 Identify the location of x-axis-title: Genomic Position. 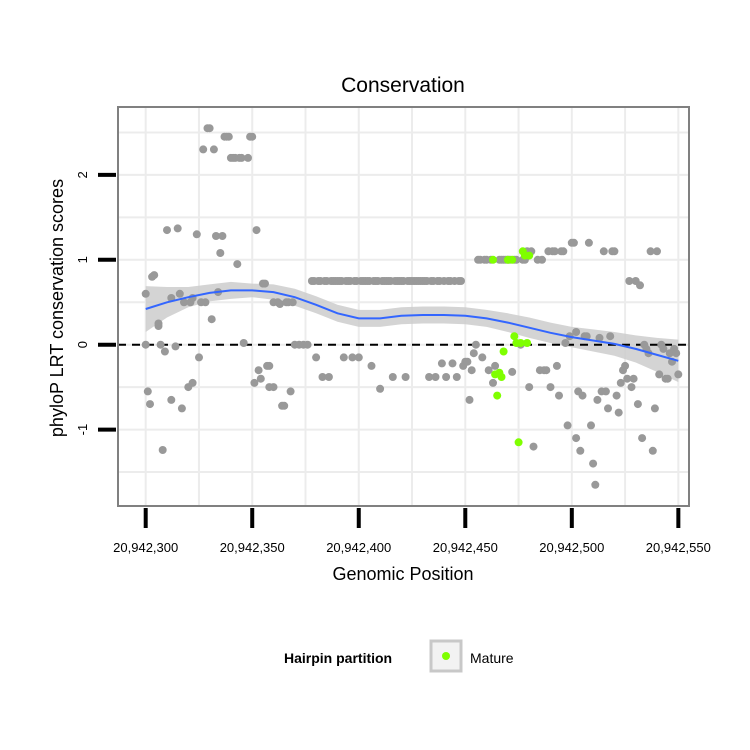
(402, 574).